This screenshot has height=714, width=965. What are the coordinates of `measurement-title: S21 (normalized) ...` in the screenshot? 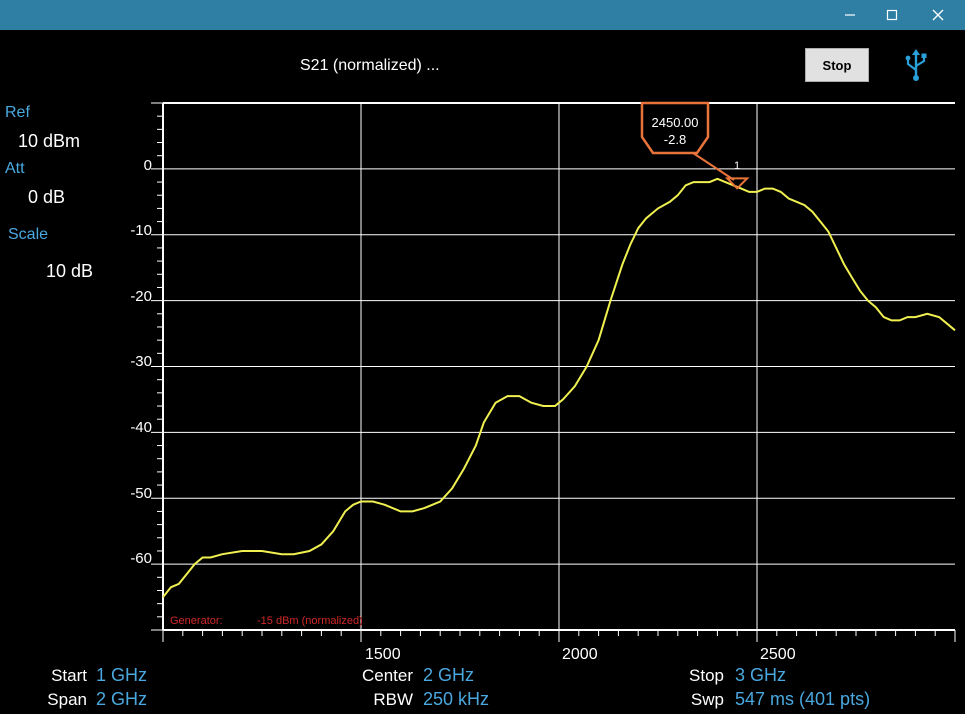 It's located at (370, 65).